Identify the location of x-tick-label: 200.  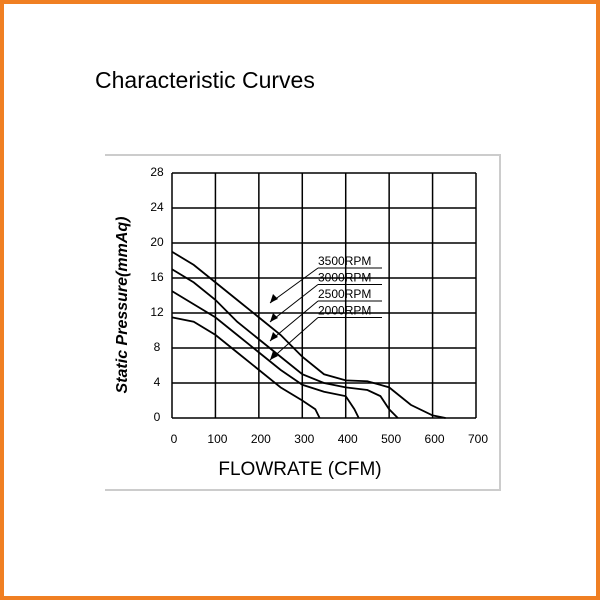
(261, 439).